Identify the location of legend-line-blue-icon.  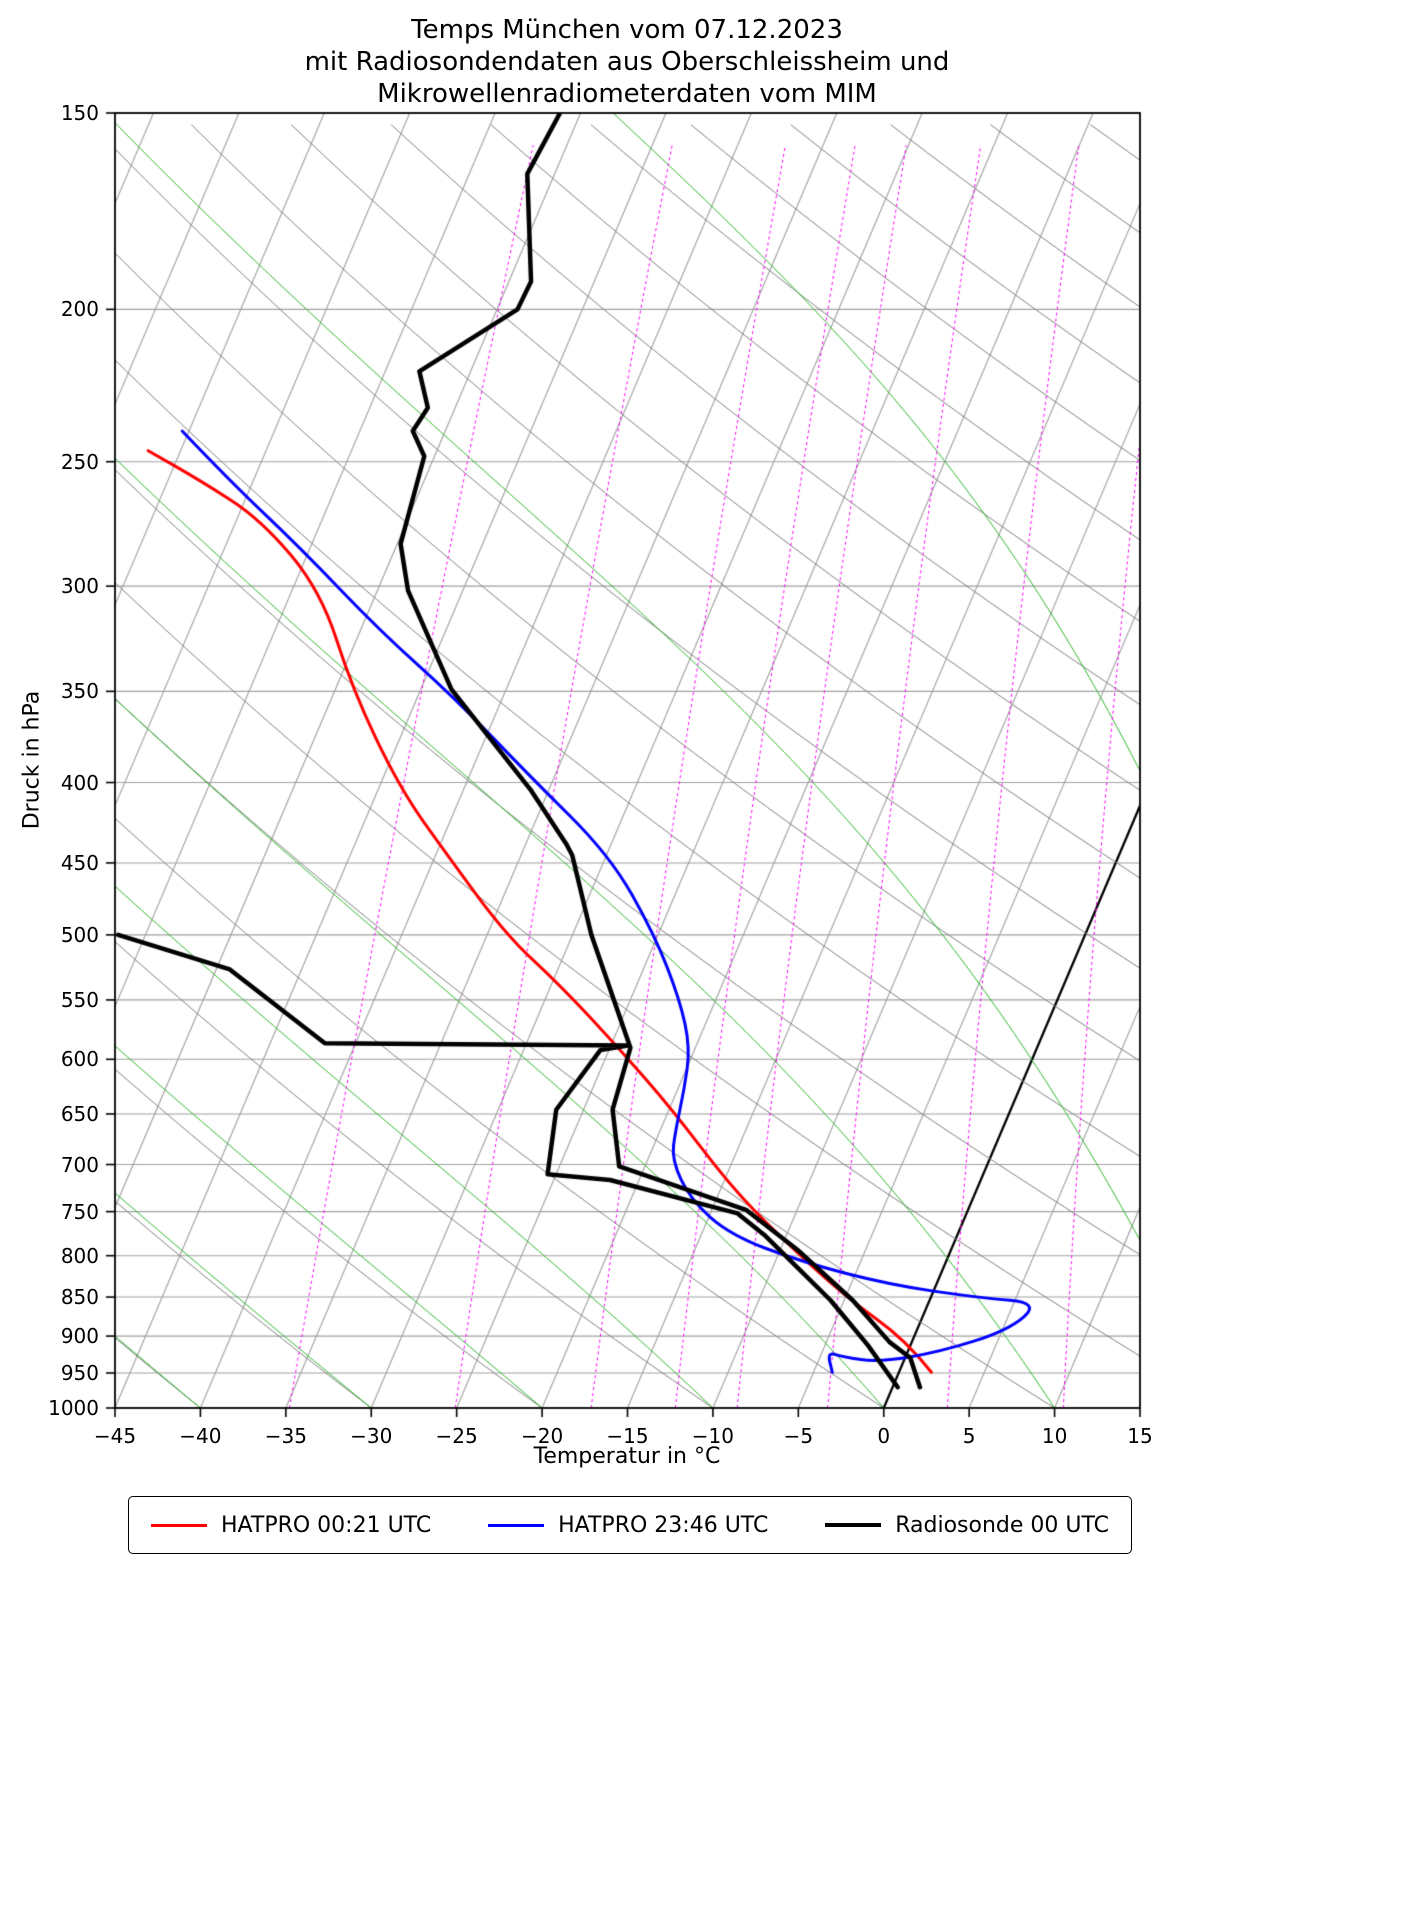
(516, 1525).